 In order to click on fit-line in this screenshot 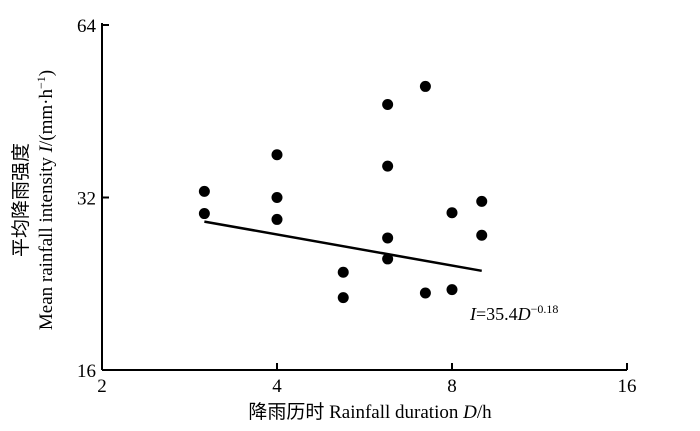, I will do `click(343, 246)`.